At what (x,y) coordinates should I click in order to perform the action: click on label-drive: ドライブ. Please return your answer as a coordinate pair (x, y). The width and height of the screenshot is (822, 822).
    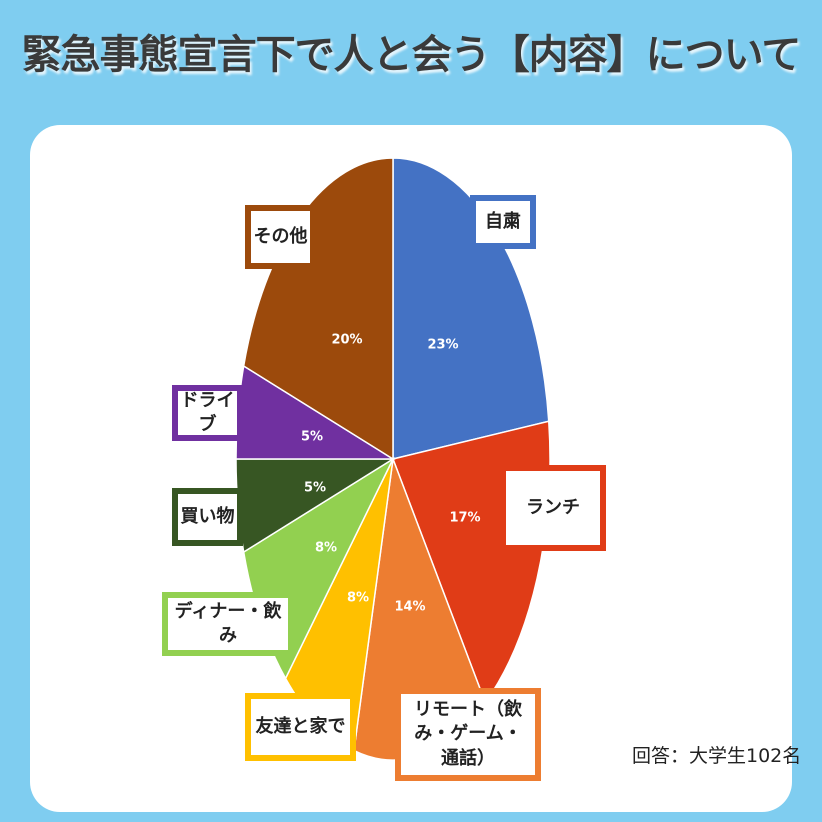
    Looking at the image, I should click on (207, 413).